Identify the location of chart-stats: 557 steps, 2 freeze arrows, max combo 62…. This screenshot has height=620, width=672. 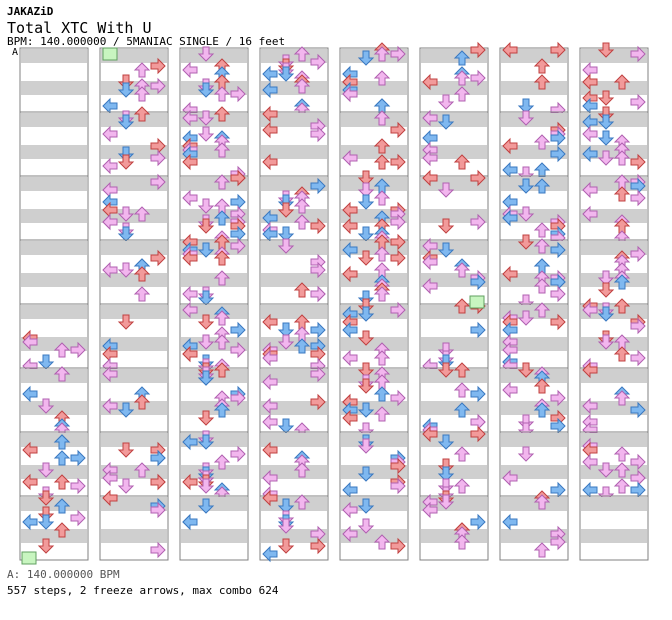
(143, 590).